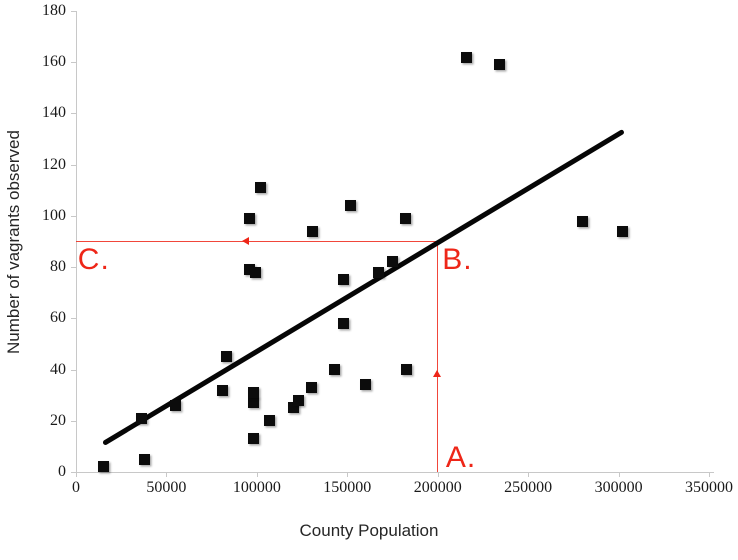 This screenshot has width=738, height=560. What do you see at coordinates (438, 356) in the screenshot?
I see `guide-line-vertical` at bounding box center [438, 356].